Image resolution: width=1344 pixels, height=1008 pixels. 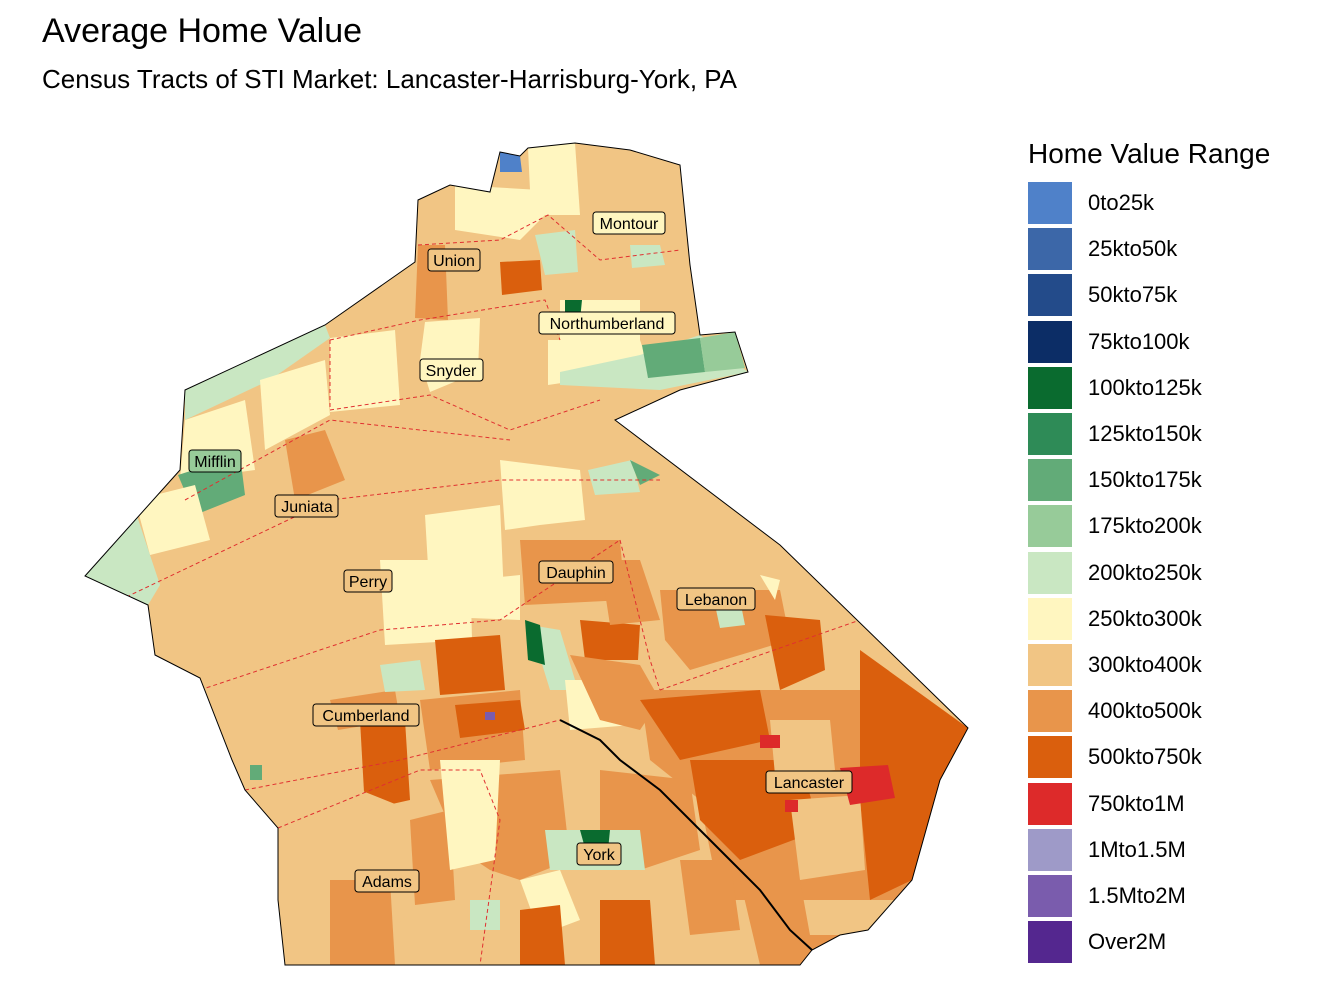 I want to click on county-label-cumberland: Cumberland, so click(x=366, y=715).